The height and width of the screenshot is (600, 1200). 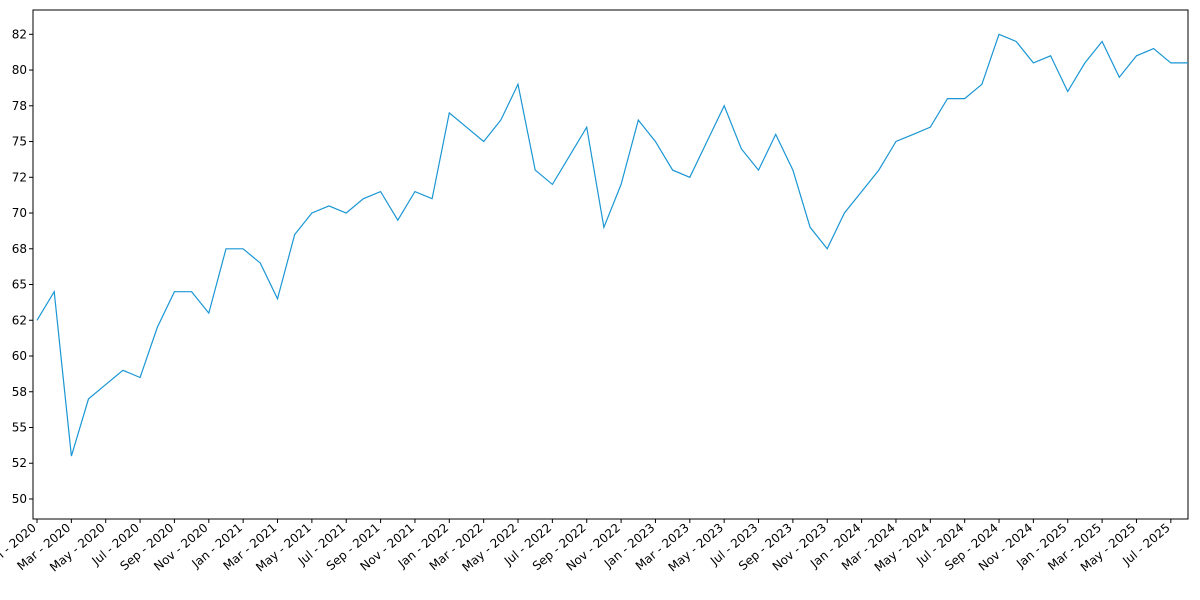 What do you see at coordinates (19, 392) in the screenshot?
I see `y-tick-label: 58` at bounding box center [19, 392].